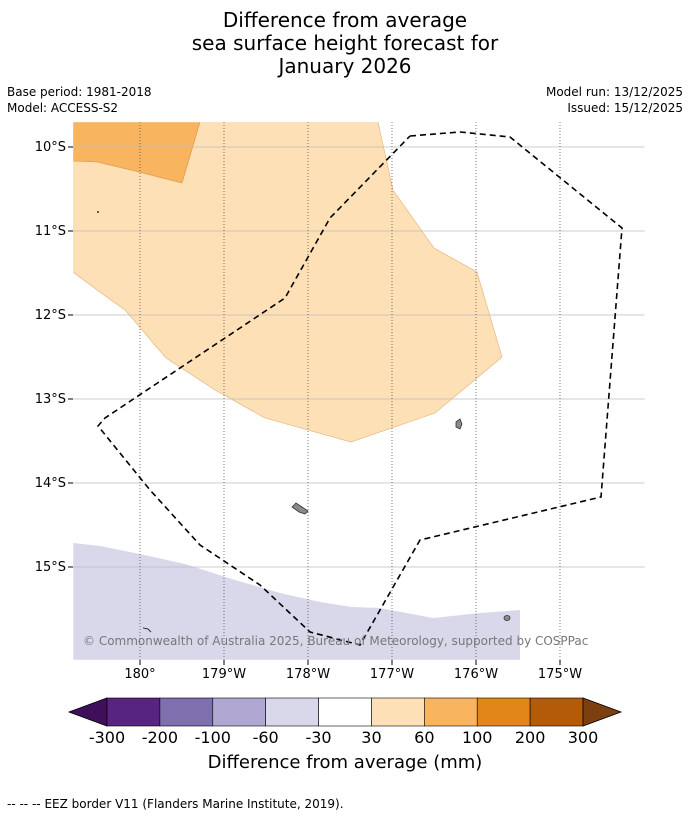 Image resolution: width=690 pixels, height=816 pixels. What do you see at coordinates (87, 712) in the screenshot?
I see `colorbar-extend-low` at bounding box center [87, 712].